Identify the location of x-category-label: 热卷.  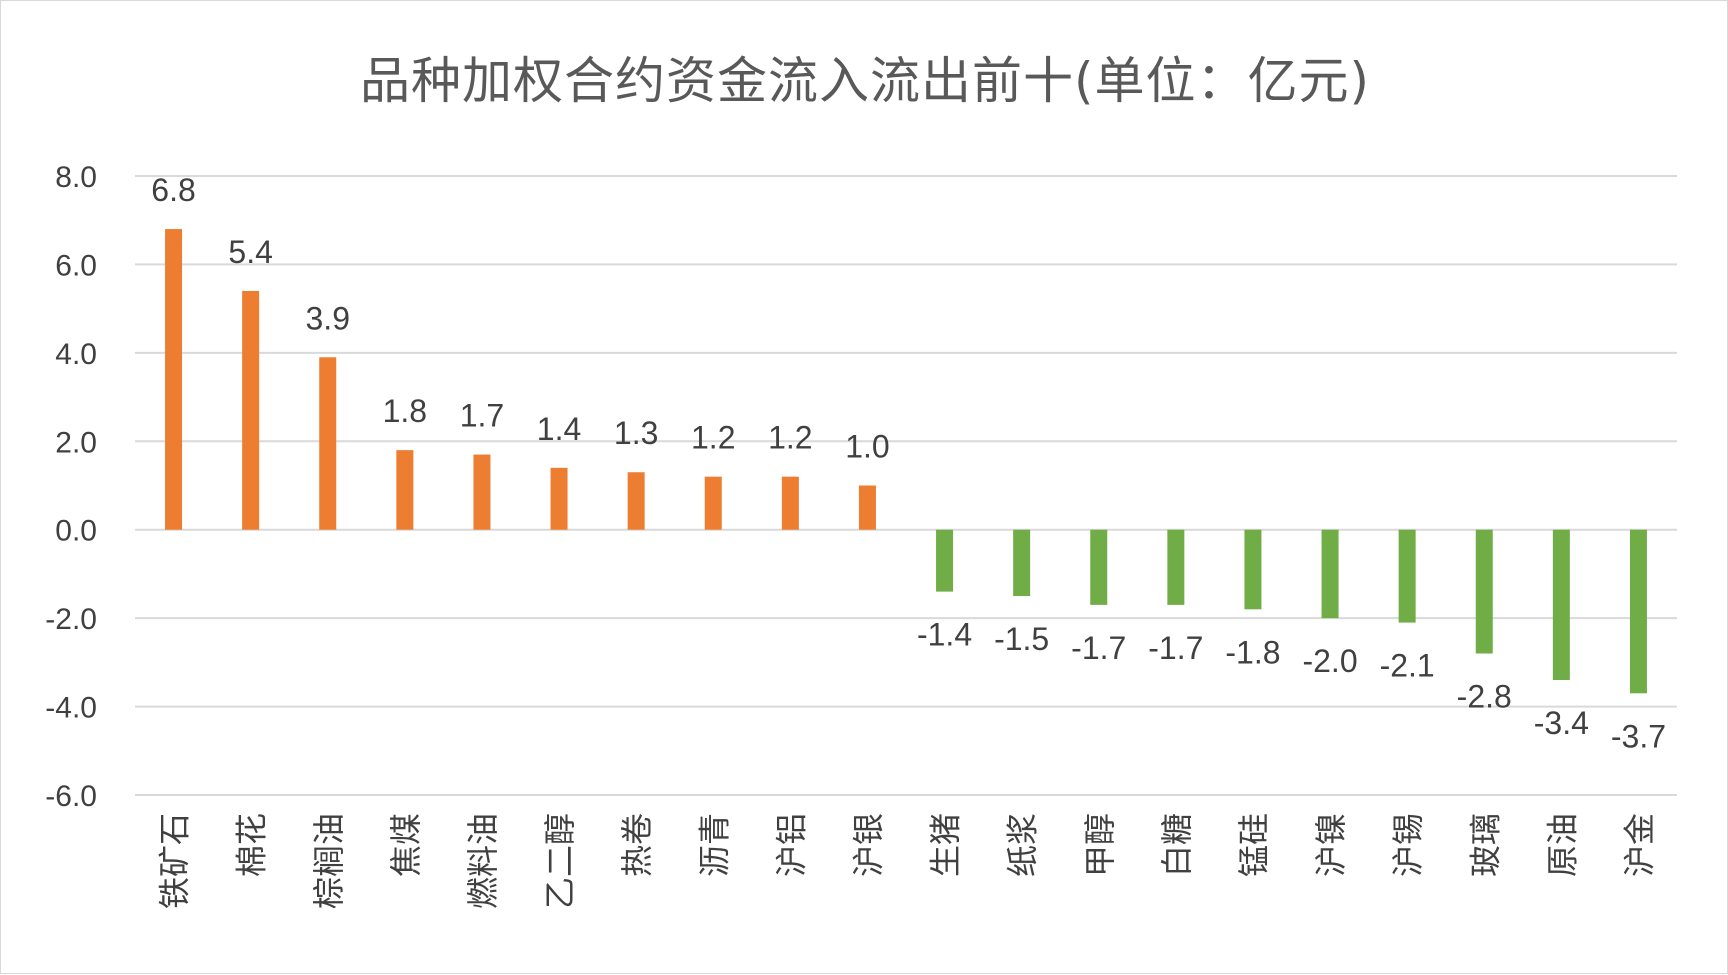
(637, 845).